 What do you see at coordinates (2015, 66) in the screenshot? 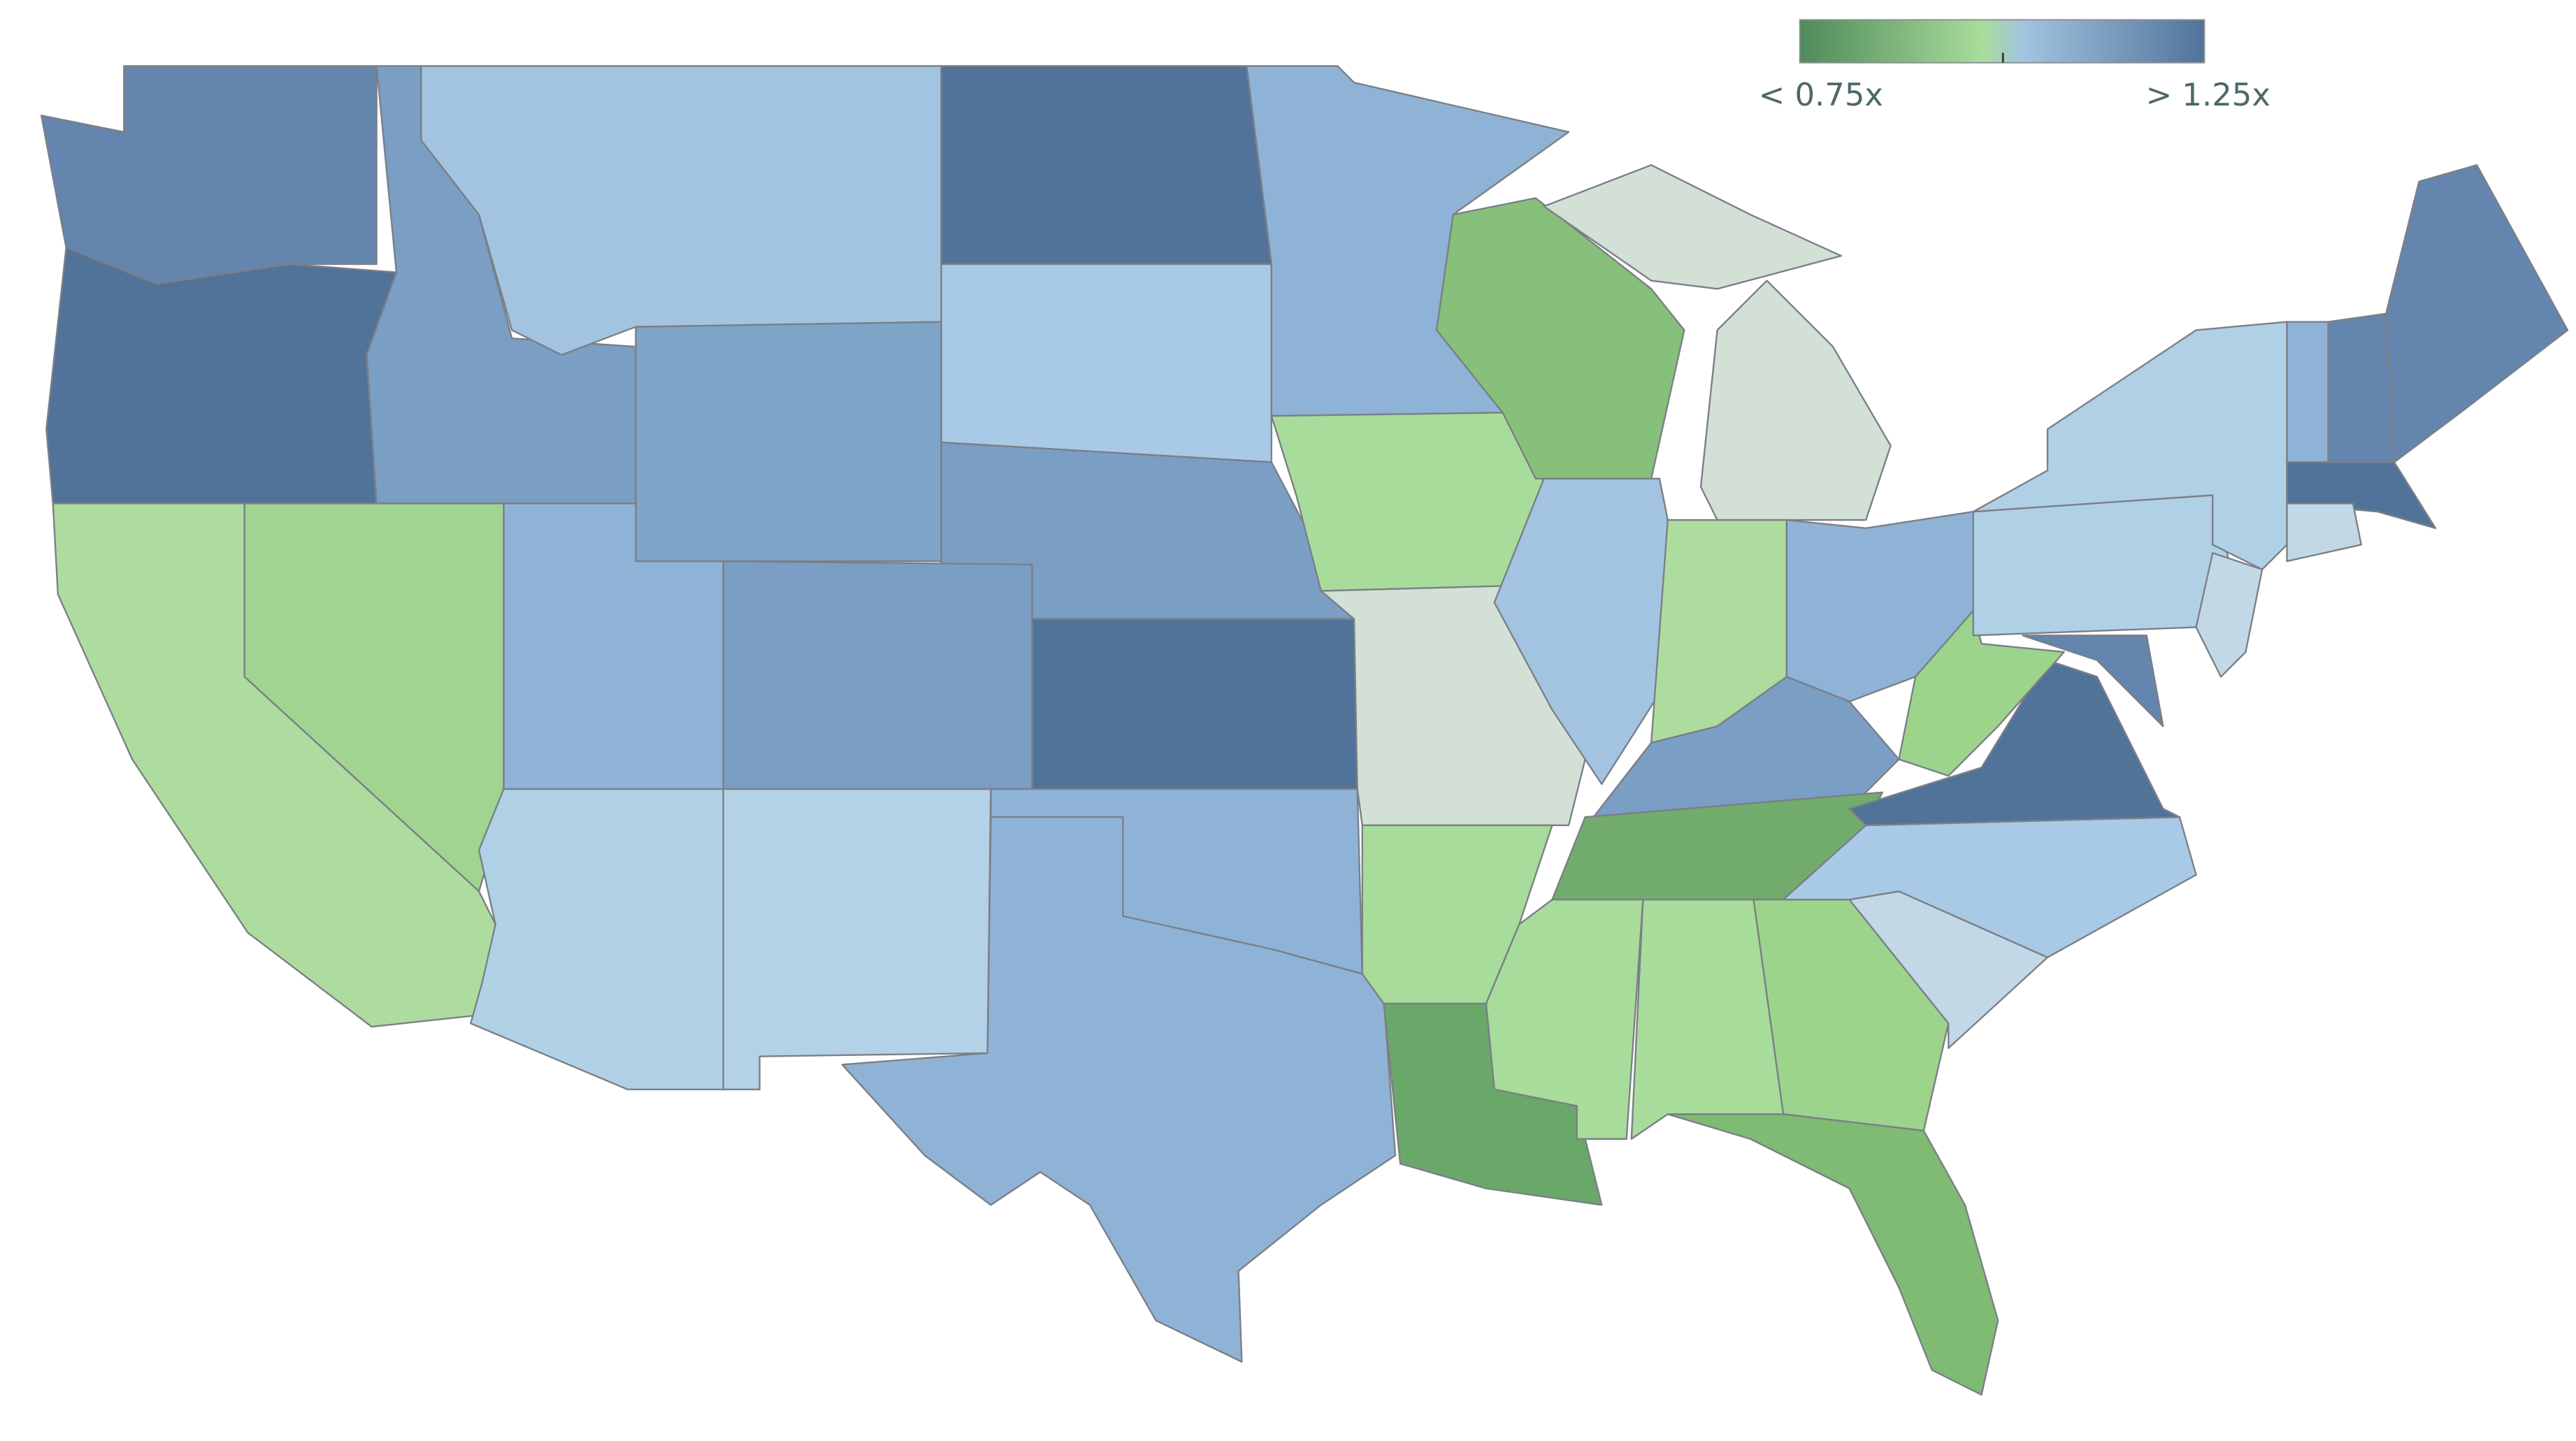
I see `legend: < 0.75x > 1.25x` at bounding box center [2015, 66].